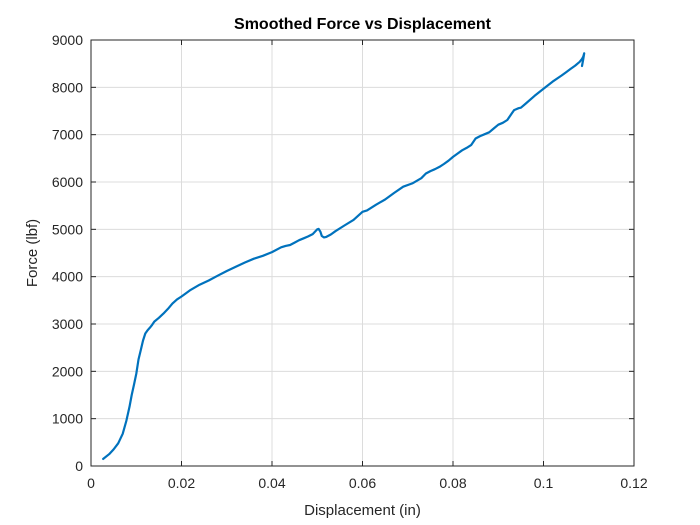 This screenshot has height=525, width=700. I want to click on y-tick-label: 6000, so click(67, 182).